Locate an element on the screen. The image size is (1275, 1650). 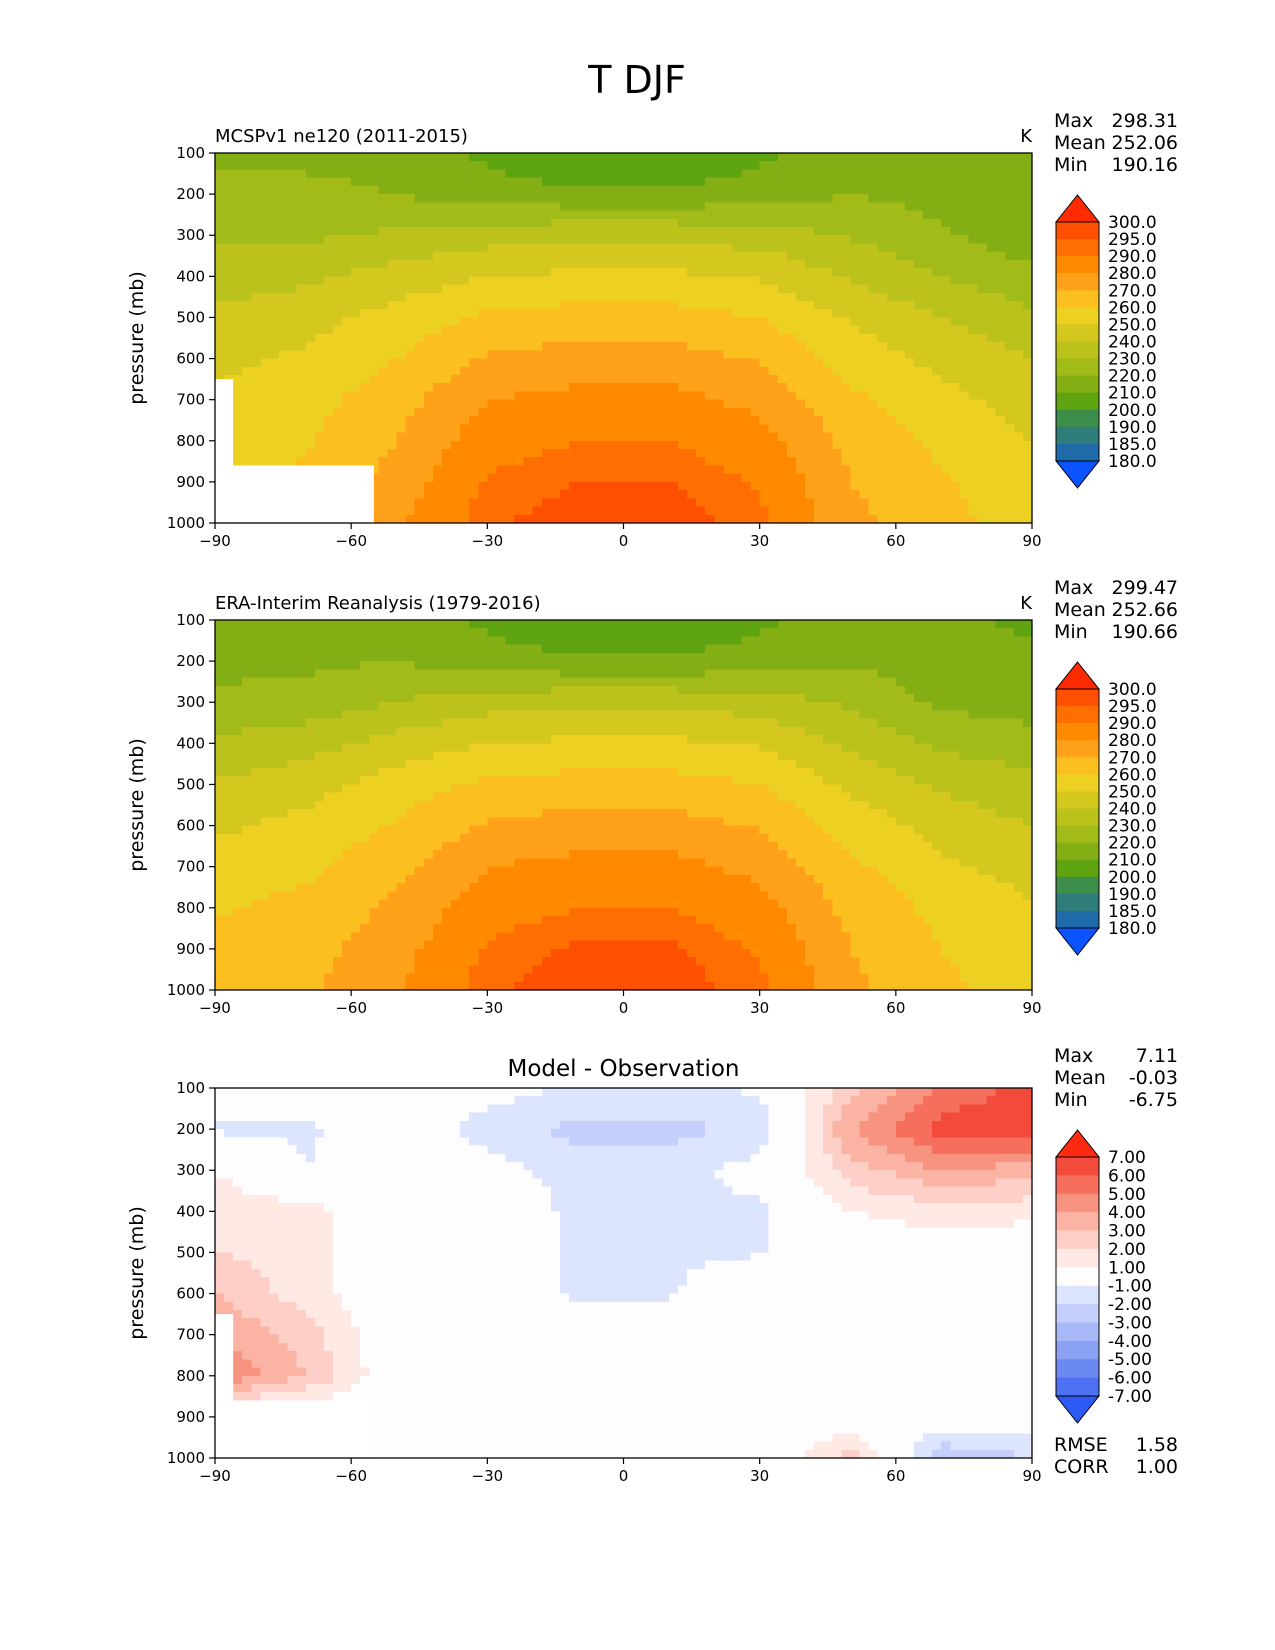
x-tick-label: 90 is located at coordinates (1031, 541).